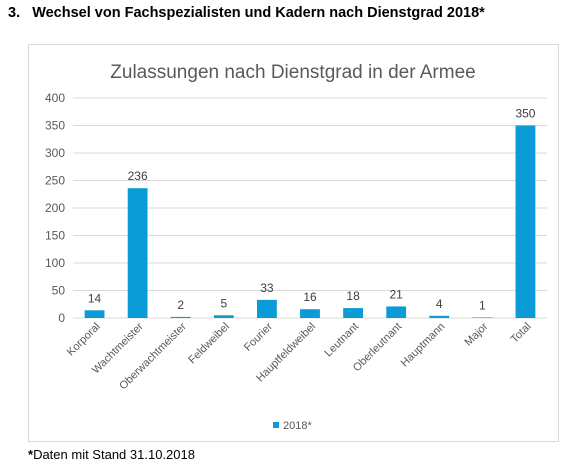  I want to click on x-tick-label-feldweibel: Feldweibel, so click(209, 344).